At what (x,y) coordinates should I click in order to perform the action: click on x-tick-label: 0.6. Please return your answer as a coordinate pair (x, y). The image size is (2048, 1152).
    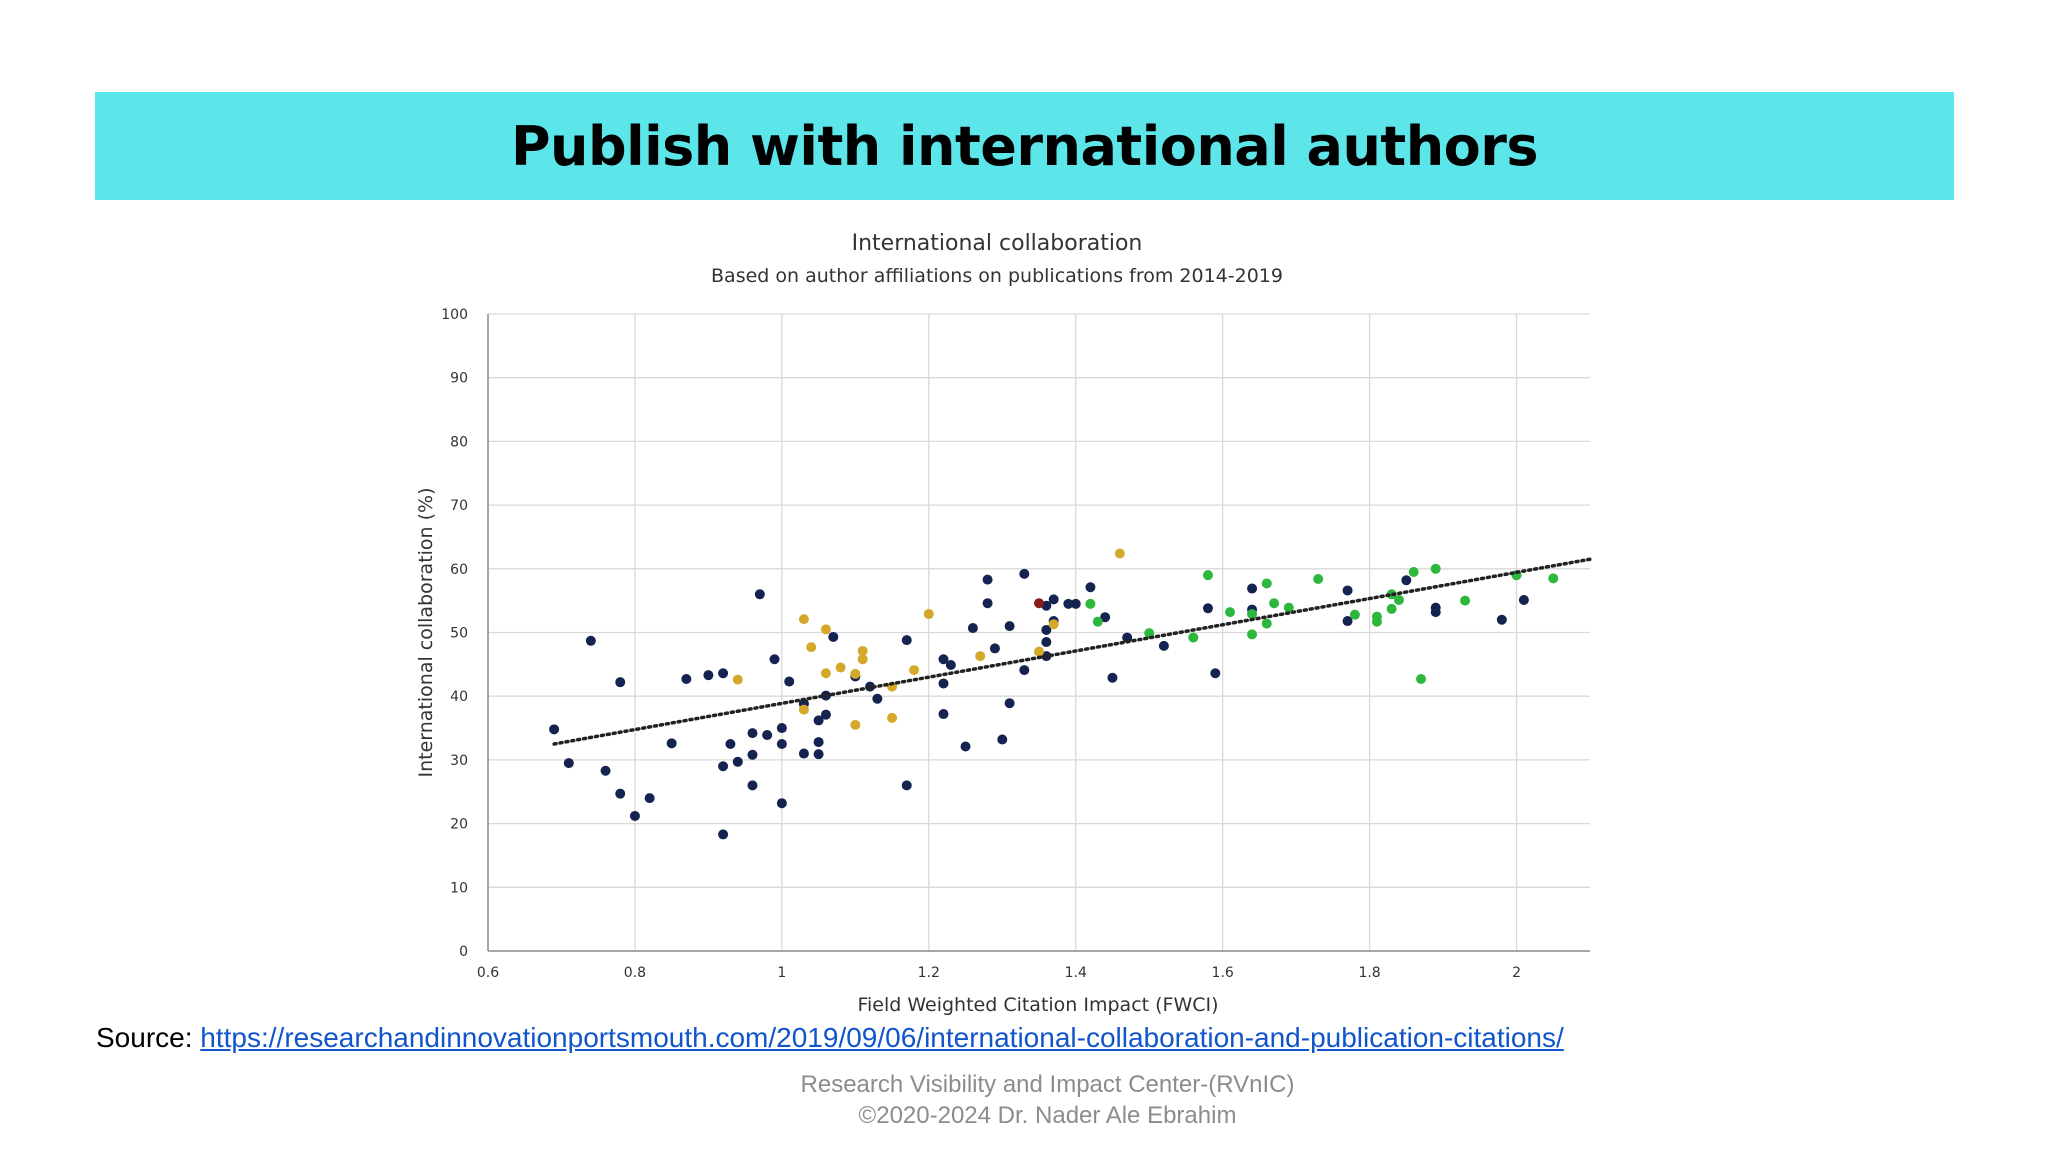
    Looking at the image, I should click on (488, 973).